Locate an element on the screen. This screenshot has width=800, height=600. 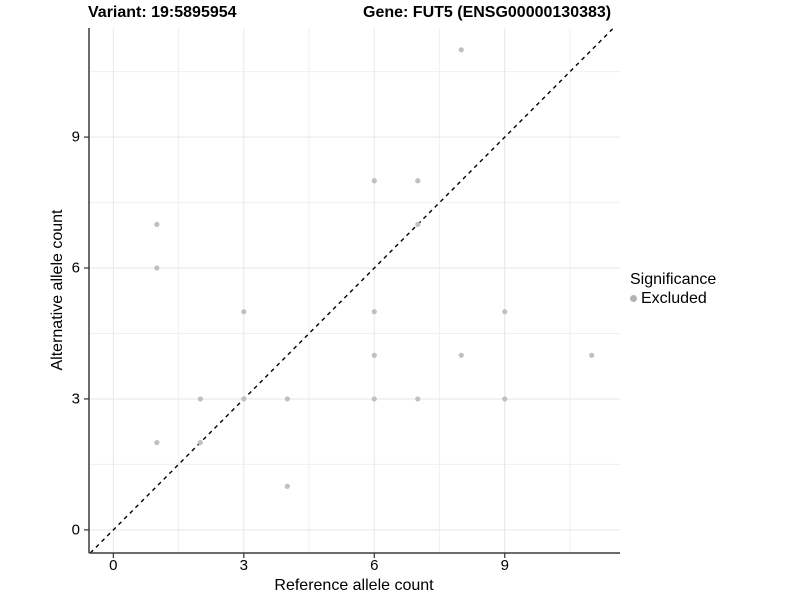
y-tick-label: 6 is located at coordinates (75, 268).